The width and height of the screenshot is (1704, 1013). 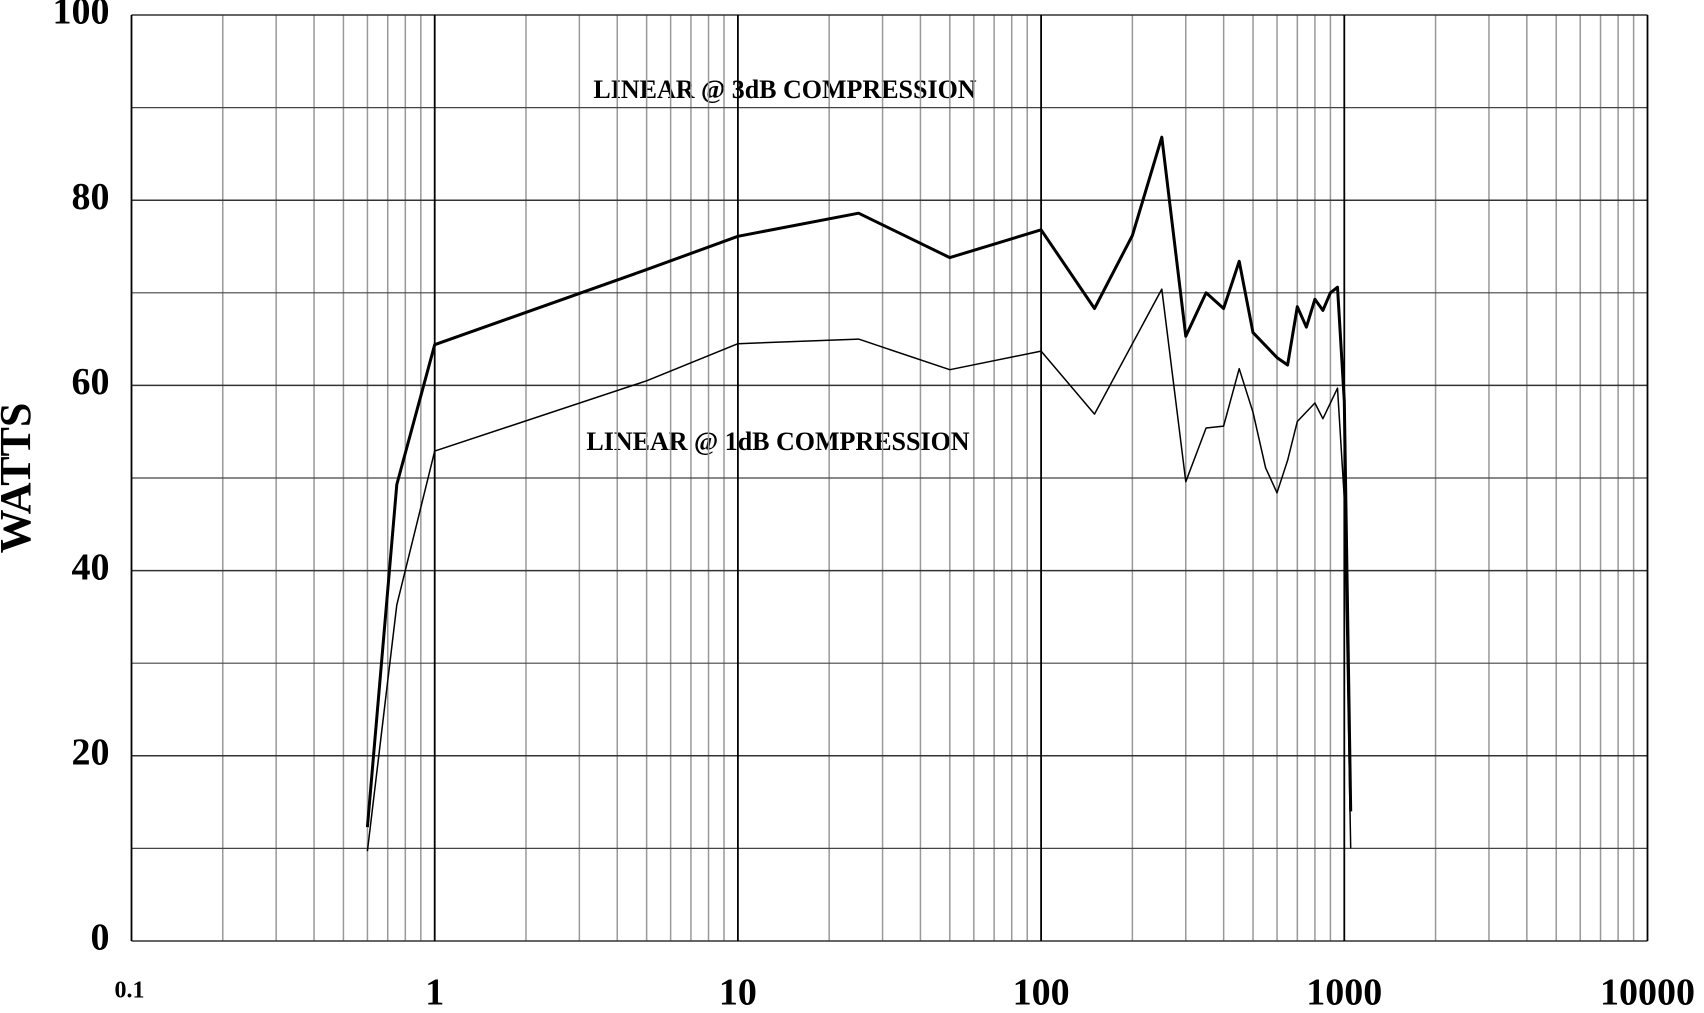 What do you see at coordinates (777, 441) in the screenshot?
I see `series-label: LINEAR @ 1dB COMPRESSION` at bounding box center [777, 441].